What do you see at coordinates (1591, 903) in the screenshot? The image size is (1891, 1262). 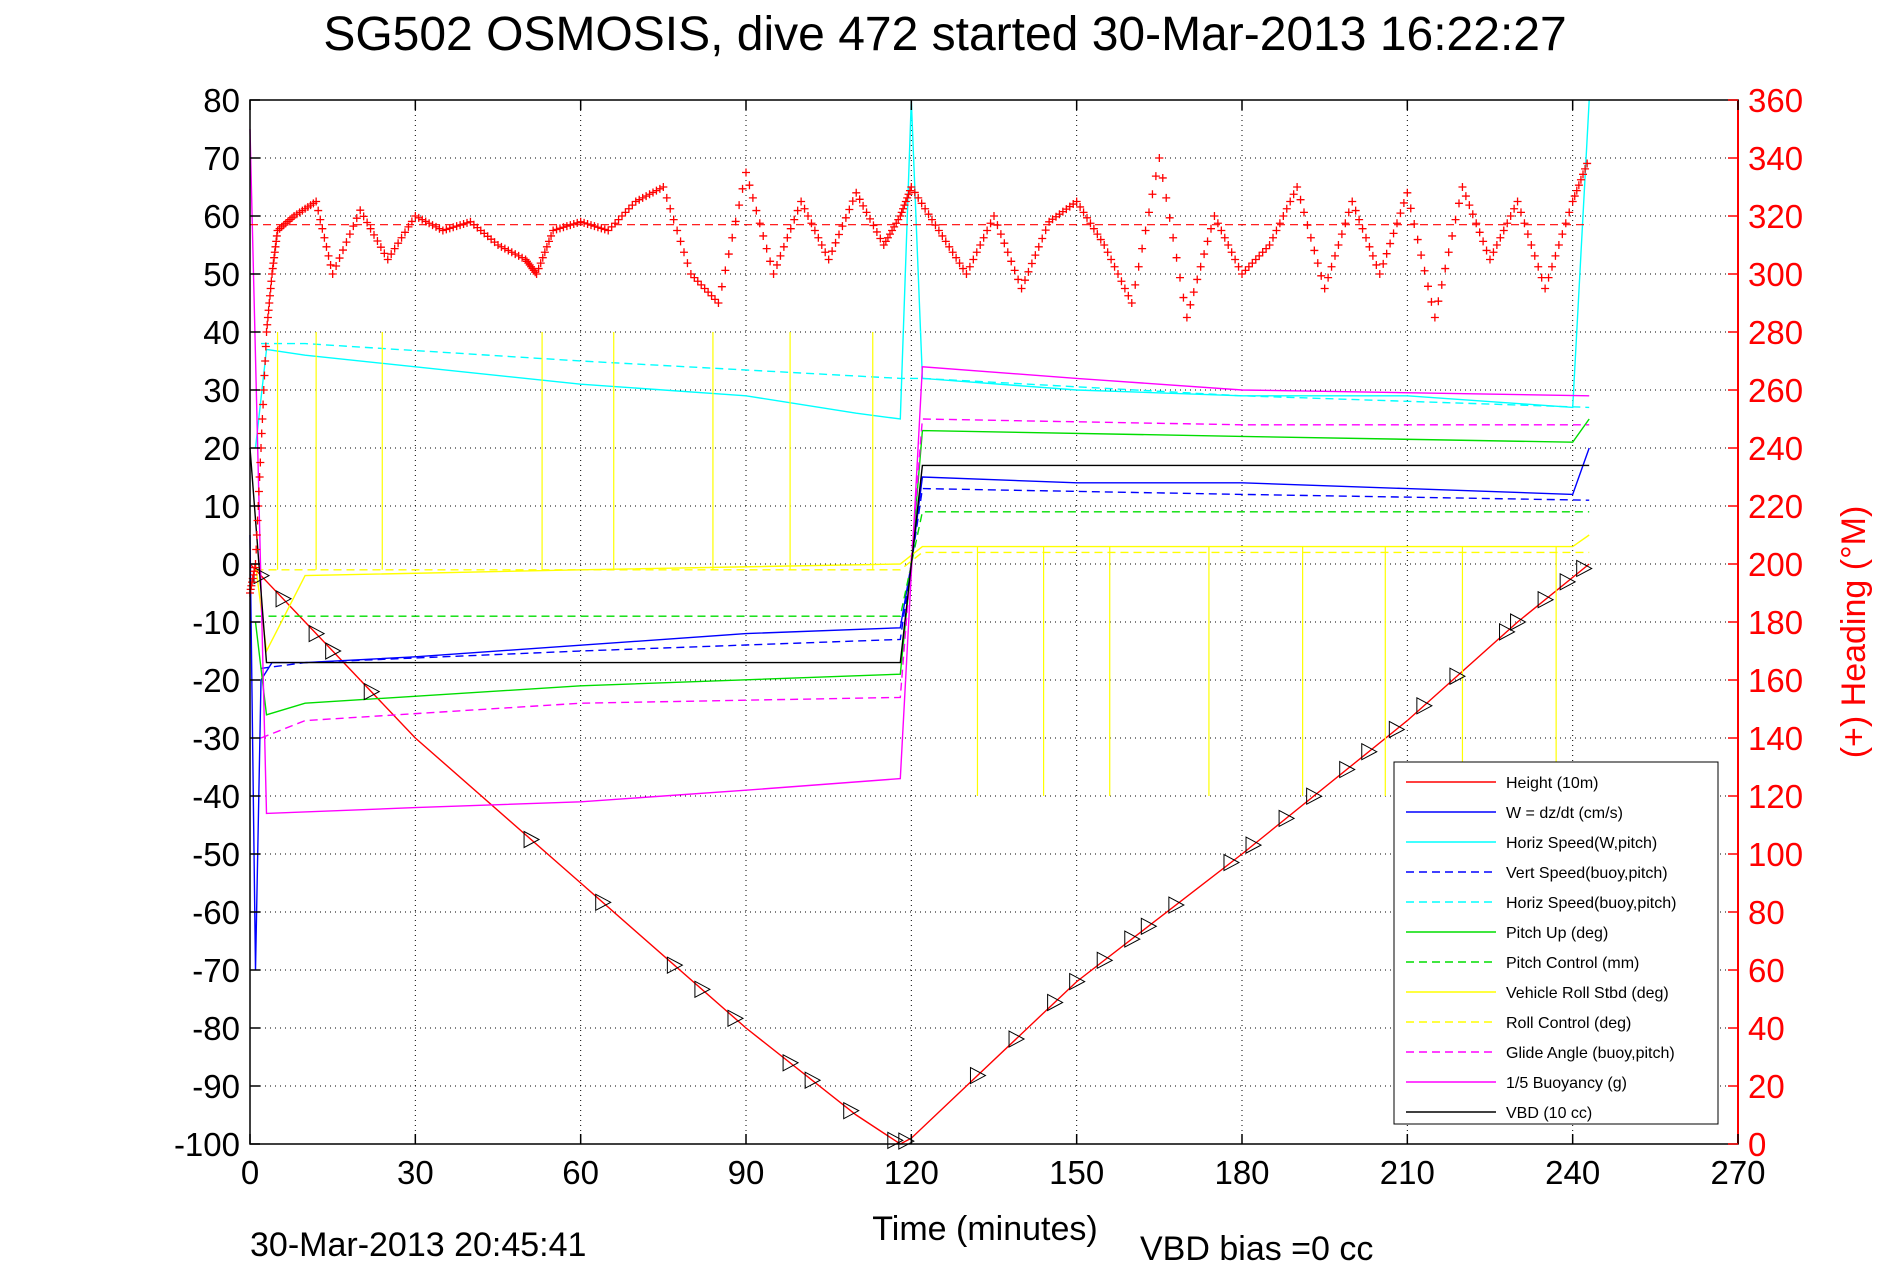 I see `legend-label: Horiz Speed(buoy,pitch)` at bounding box center [1591, 903].